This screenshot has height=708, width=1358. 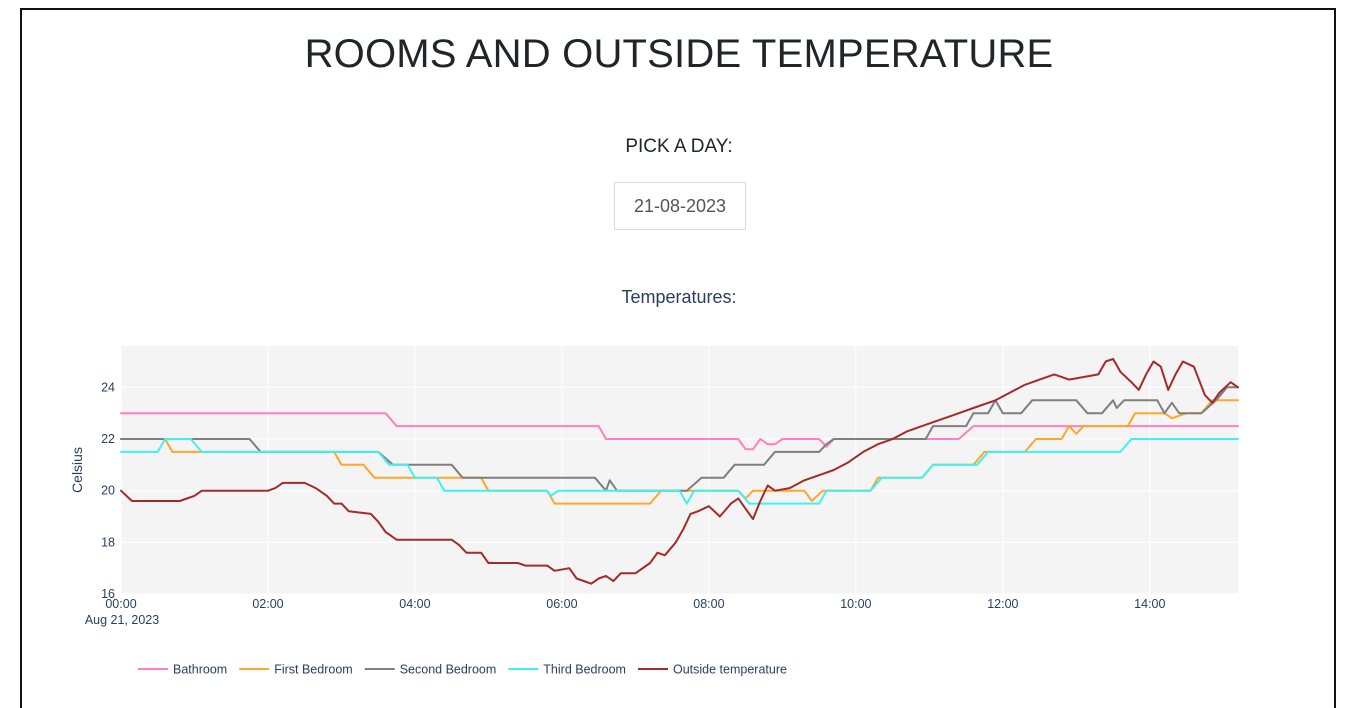 What do you see at coordinates (313, 670) in the screenshot?
I see `legend-label: First Bedroom` at bounding box center [313, 670].